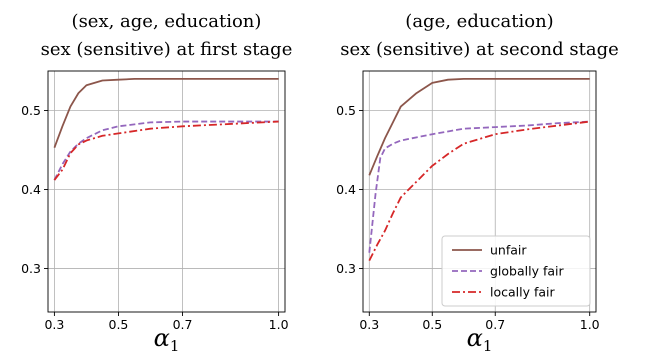  Describe the element at coordinates (508, 250) in the screenshot. I see `legend-label: unfair` at that location.